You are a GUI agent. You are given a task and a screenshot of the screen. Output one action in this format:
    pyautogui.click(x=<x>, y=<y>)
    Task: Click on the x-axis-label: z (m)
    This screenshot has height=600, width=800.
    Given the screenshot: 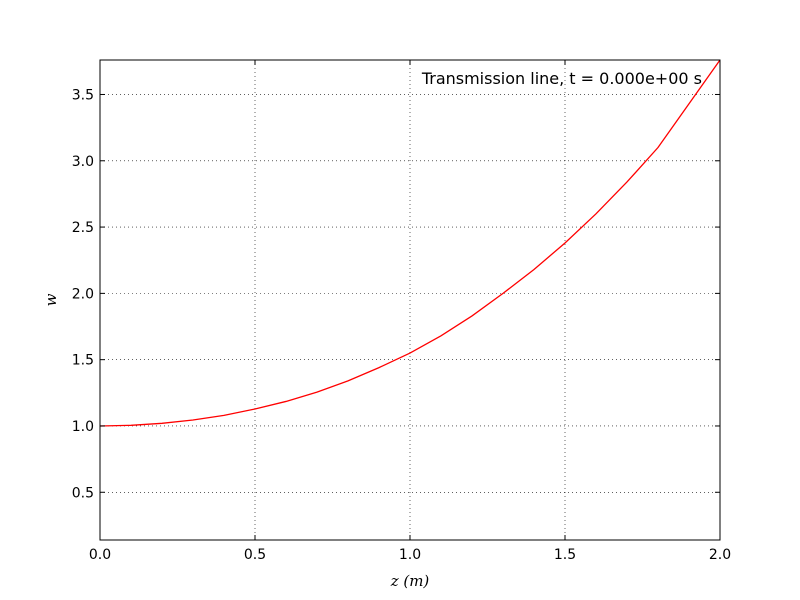 What is the action you would take?
    pyautogui.click(x=410, y=581)
    